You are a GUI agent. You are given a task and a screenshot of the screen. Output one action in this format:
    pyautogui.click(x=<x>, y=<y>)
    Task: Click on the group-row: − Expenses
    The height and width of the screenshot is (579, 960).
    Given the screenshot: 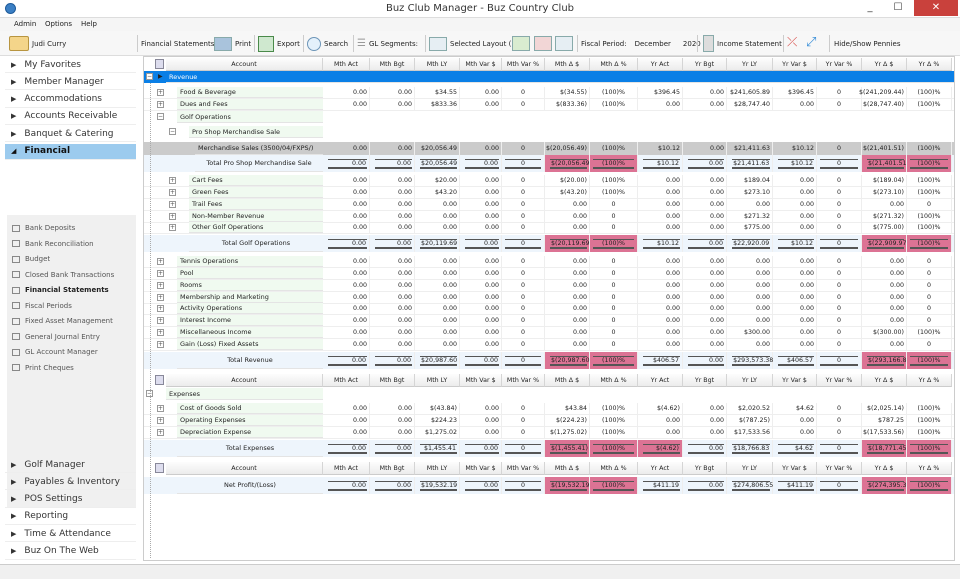 What is the action you would take?
    pyautogui.click(x=549, y=394)
    